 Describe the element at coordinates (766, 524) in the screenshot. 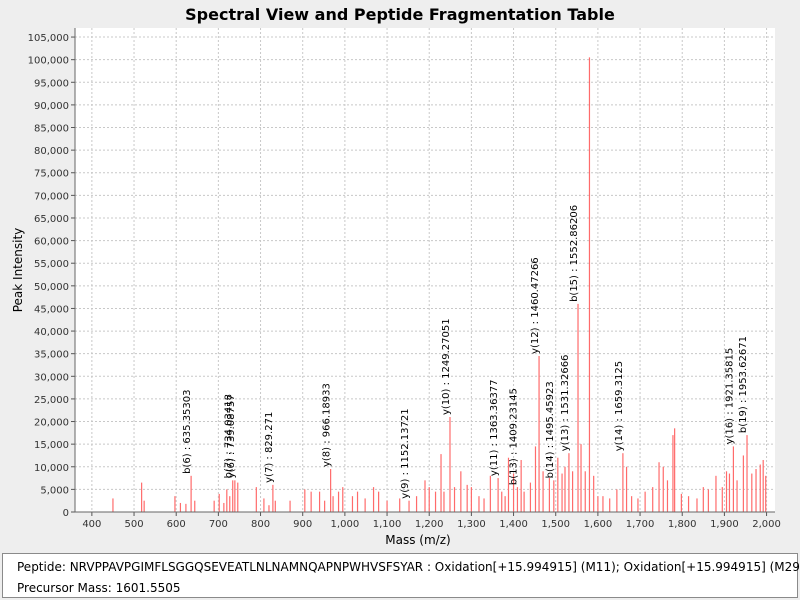

I see `x-tick-label: 2,000` at that location.